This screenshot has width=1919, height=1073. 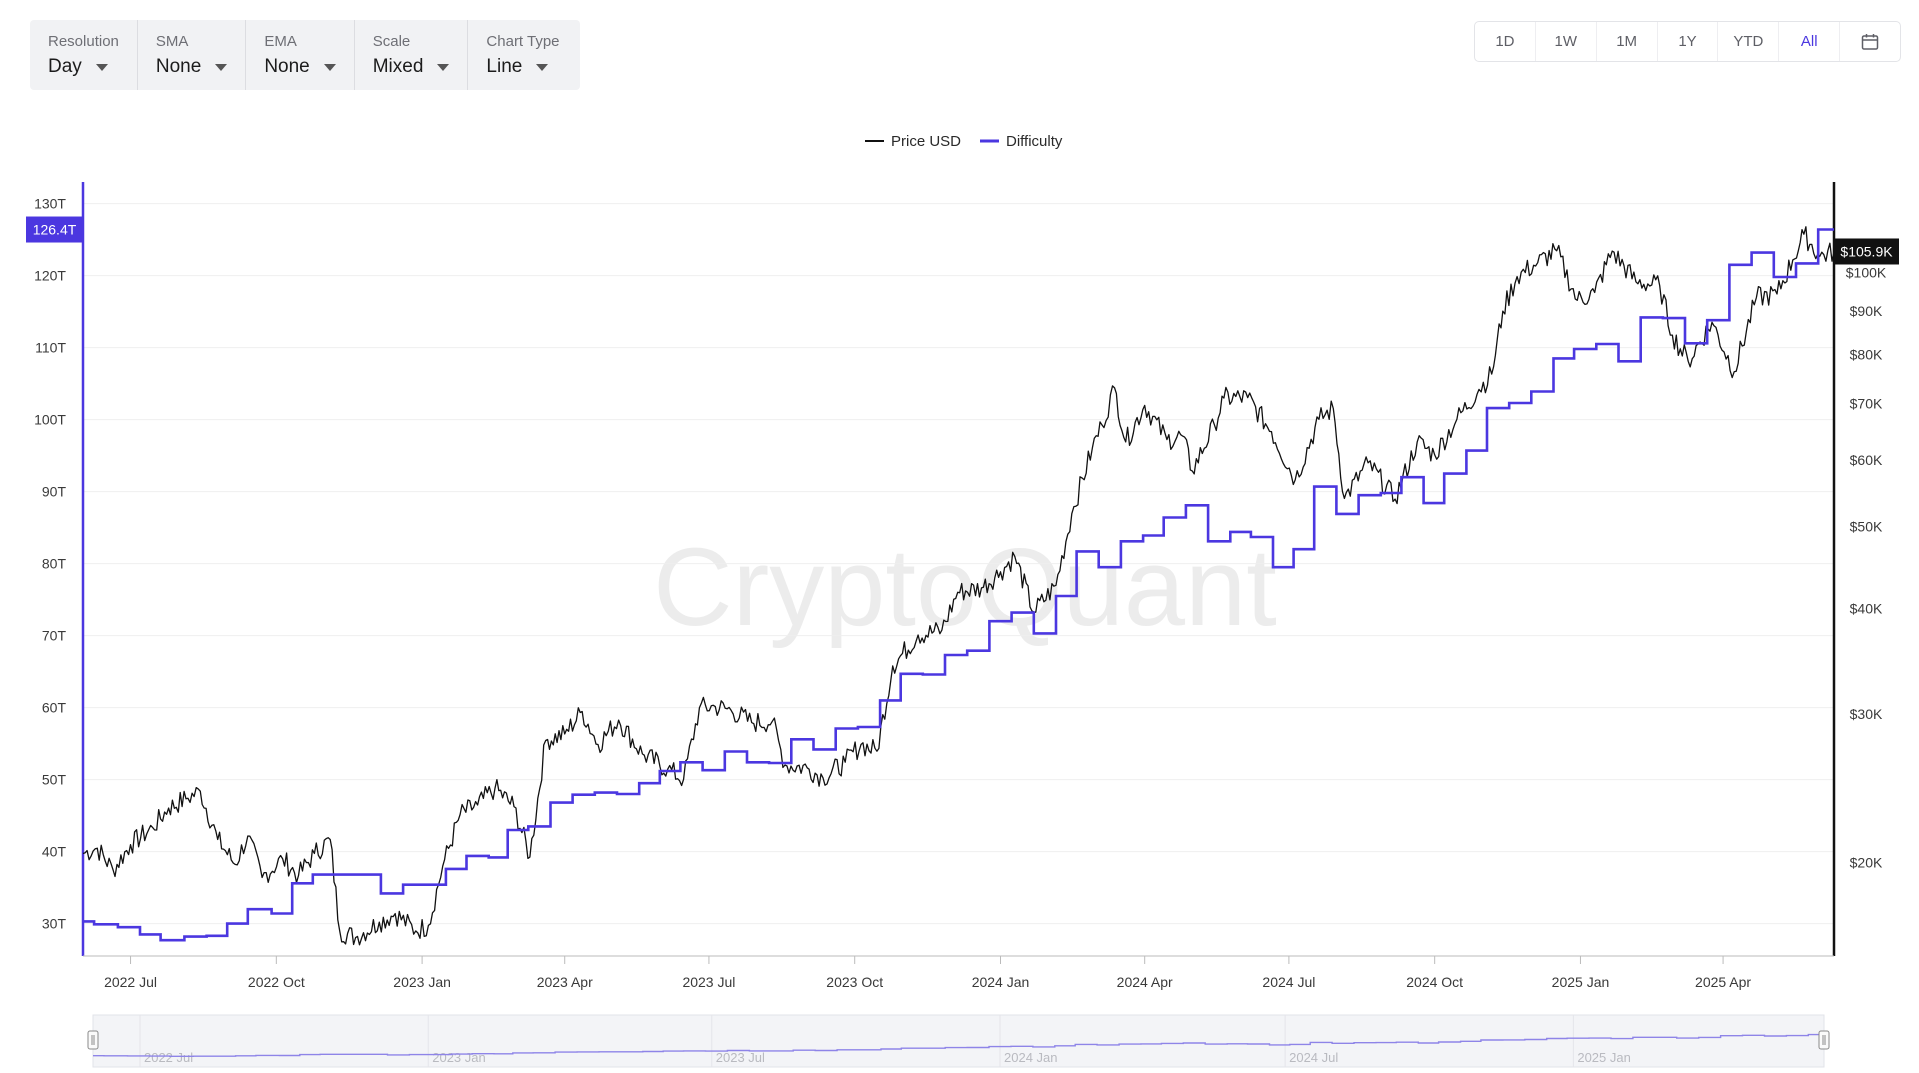 What do you see at coordinates (708, 982) in the screenshot?
I see `x-tick-label: 2023 Jul` at bounding box center [708, 982].